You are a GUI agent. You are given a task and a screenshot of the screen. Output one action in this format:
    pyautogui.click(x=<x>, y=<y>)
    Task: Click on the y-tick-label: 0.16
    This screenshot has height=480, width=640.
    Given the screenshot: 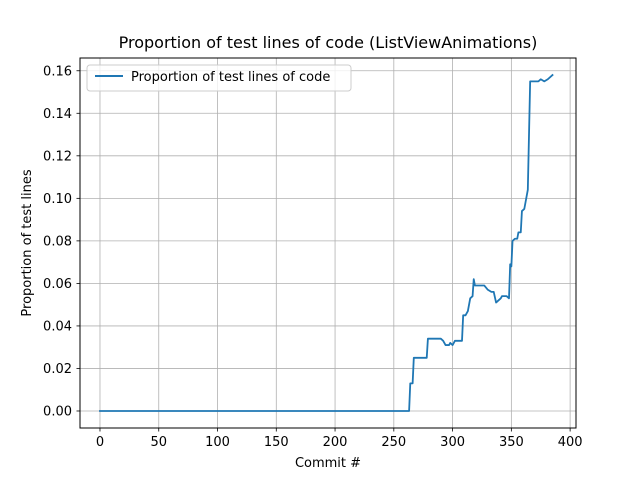 What is the action you would take?
    pyautogui.click(x=57, y=71)
    